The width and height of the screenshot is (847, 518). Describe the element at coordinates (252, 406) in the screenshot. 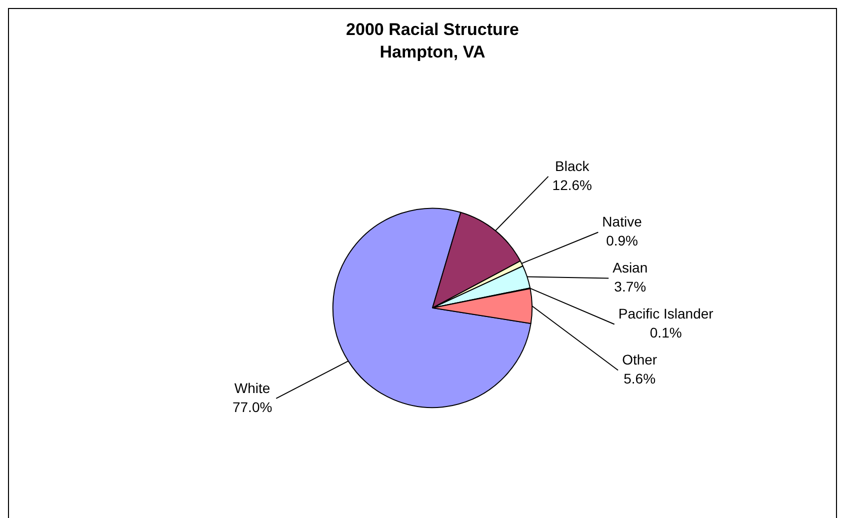

I see `data-label: 77.0%` at that location.